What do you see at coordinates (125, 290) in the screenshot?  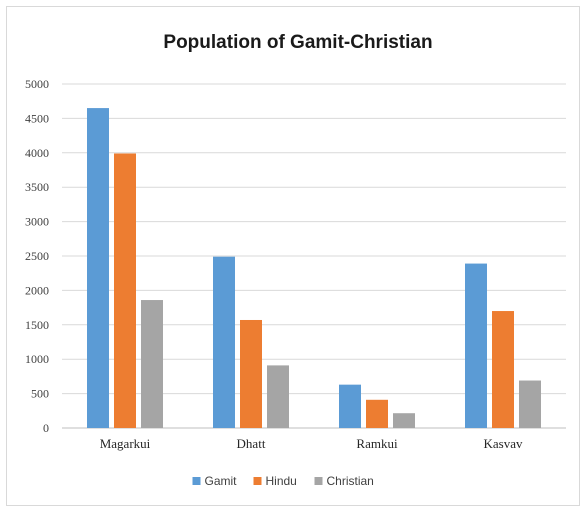 I see `bar-hindu-magarkui` at bounding box center [125, 290].